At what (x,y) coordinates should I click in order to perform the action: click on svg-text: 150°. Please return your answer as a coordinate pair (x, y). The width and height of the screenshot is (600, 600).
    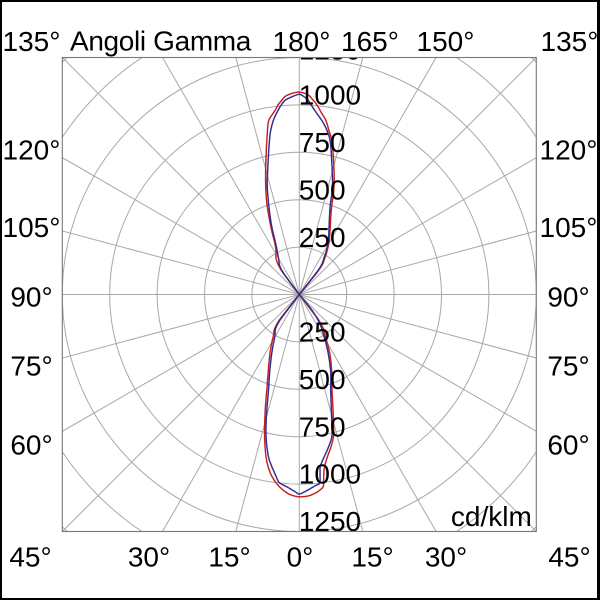
    Looking at the image, I should click on (446, 41).